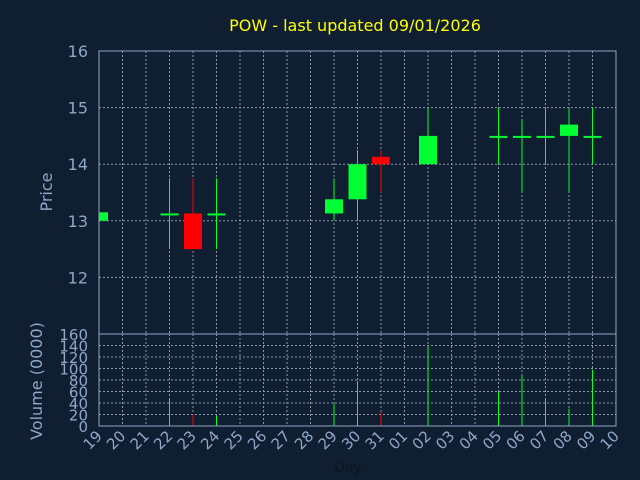  Describe the element at coordinates (78, 51) in the screenshot. I see `price-tick-label: 16` at that location.